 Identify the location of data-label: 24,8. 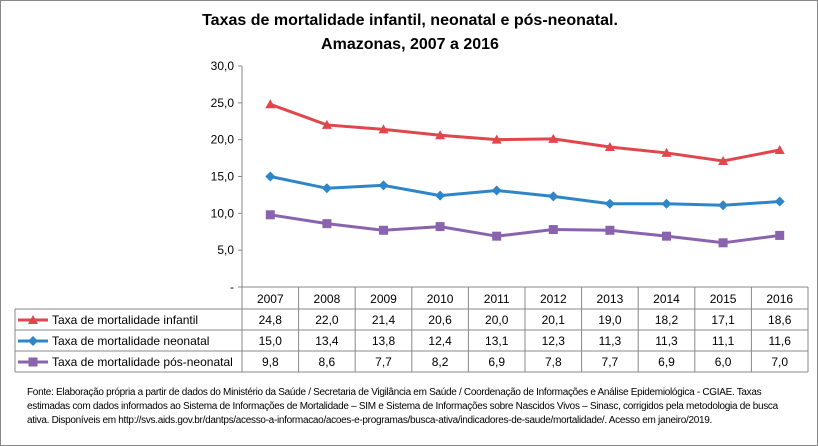
(271, 320).